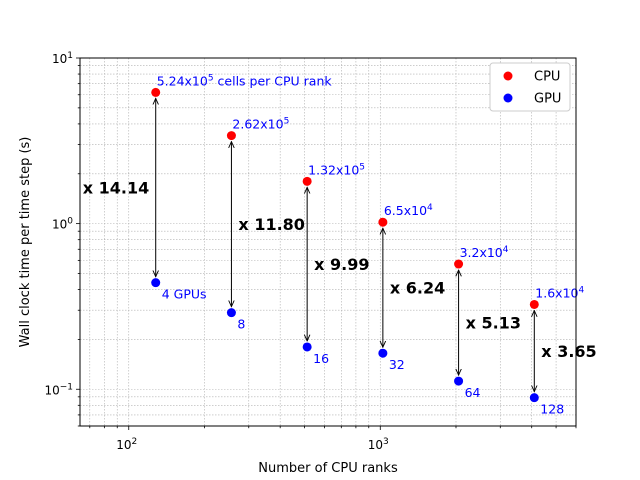  Describe the element at coordinates (473, 392) in the screenshot. I see `gpu-count-label: 64` at that location.